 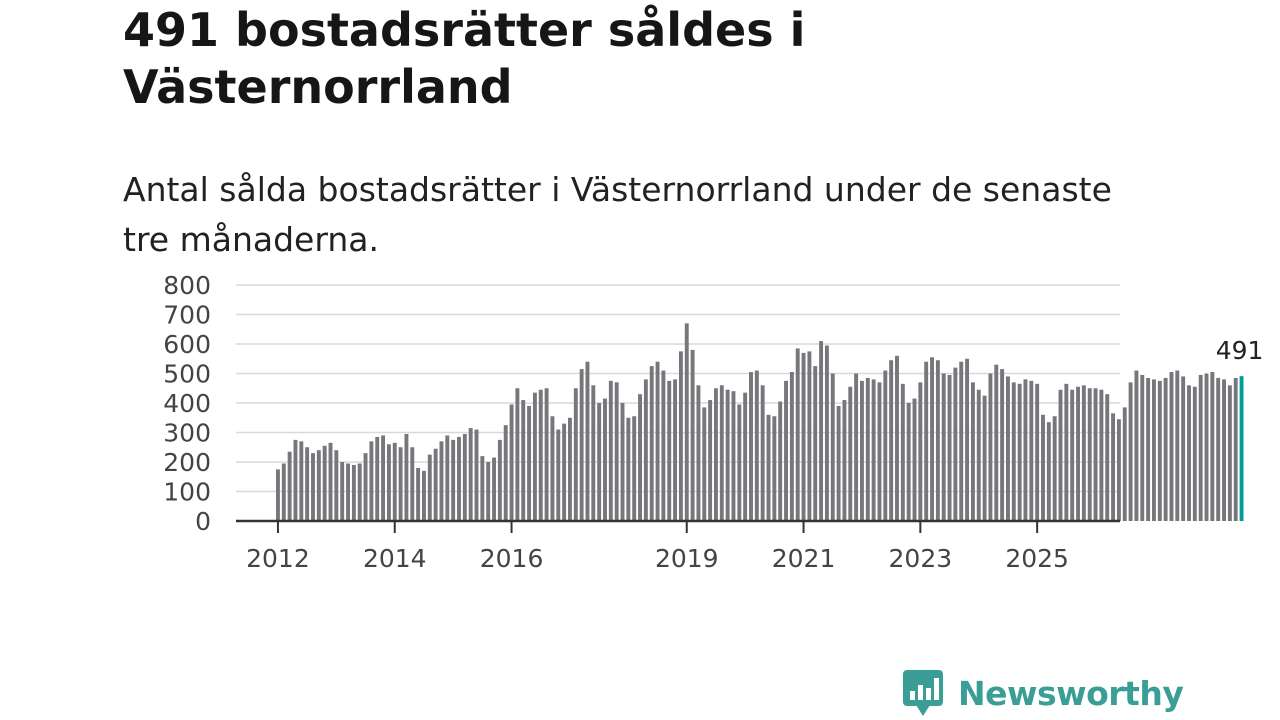 I want to click on y-tick-label: 0, so click(x=203, y=521).